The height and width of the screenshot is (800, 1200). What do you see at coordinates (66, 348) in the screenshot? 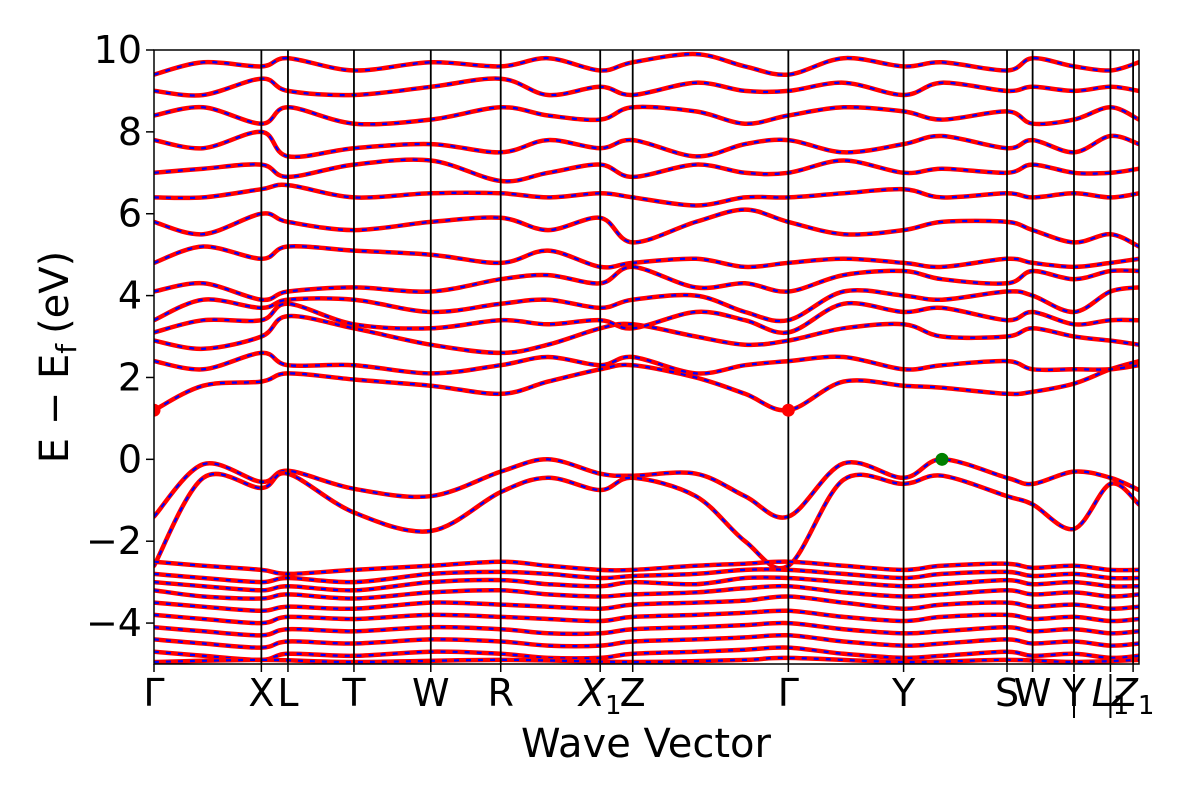
I see `y-axis-title-sub: f` at bounding box center [66, 348].